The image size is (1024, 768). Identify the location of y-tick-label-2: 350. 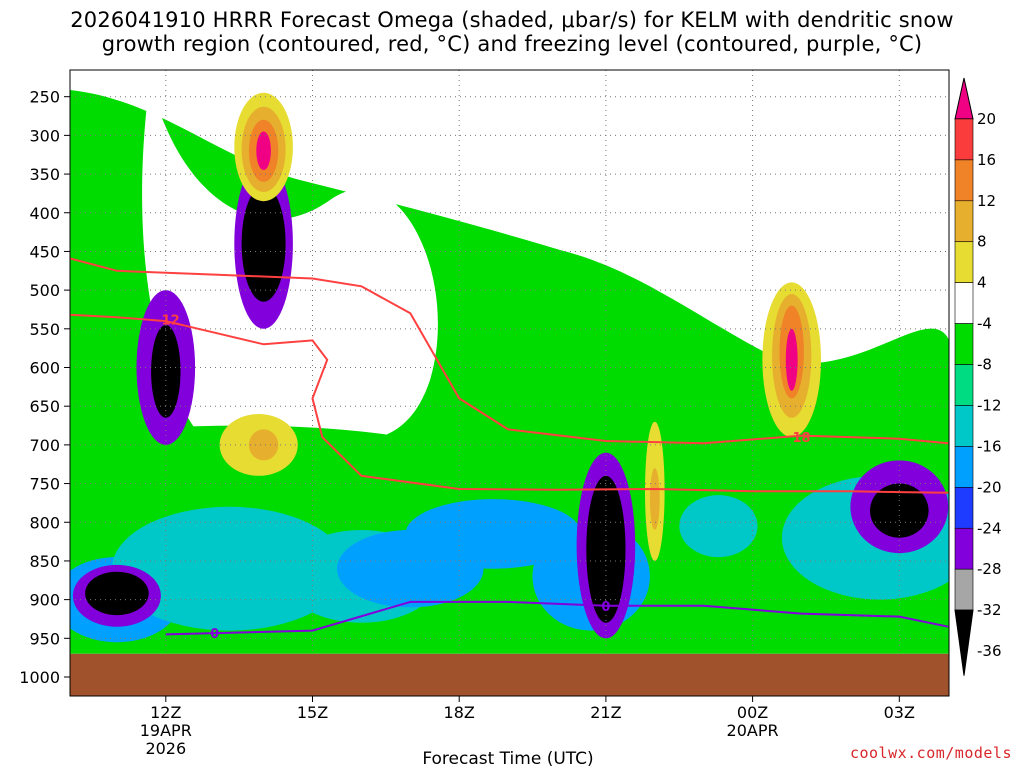
(44, 174).